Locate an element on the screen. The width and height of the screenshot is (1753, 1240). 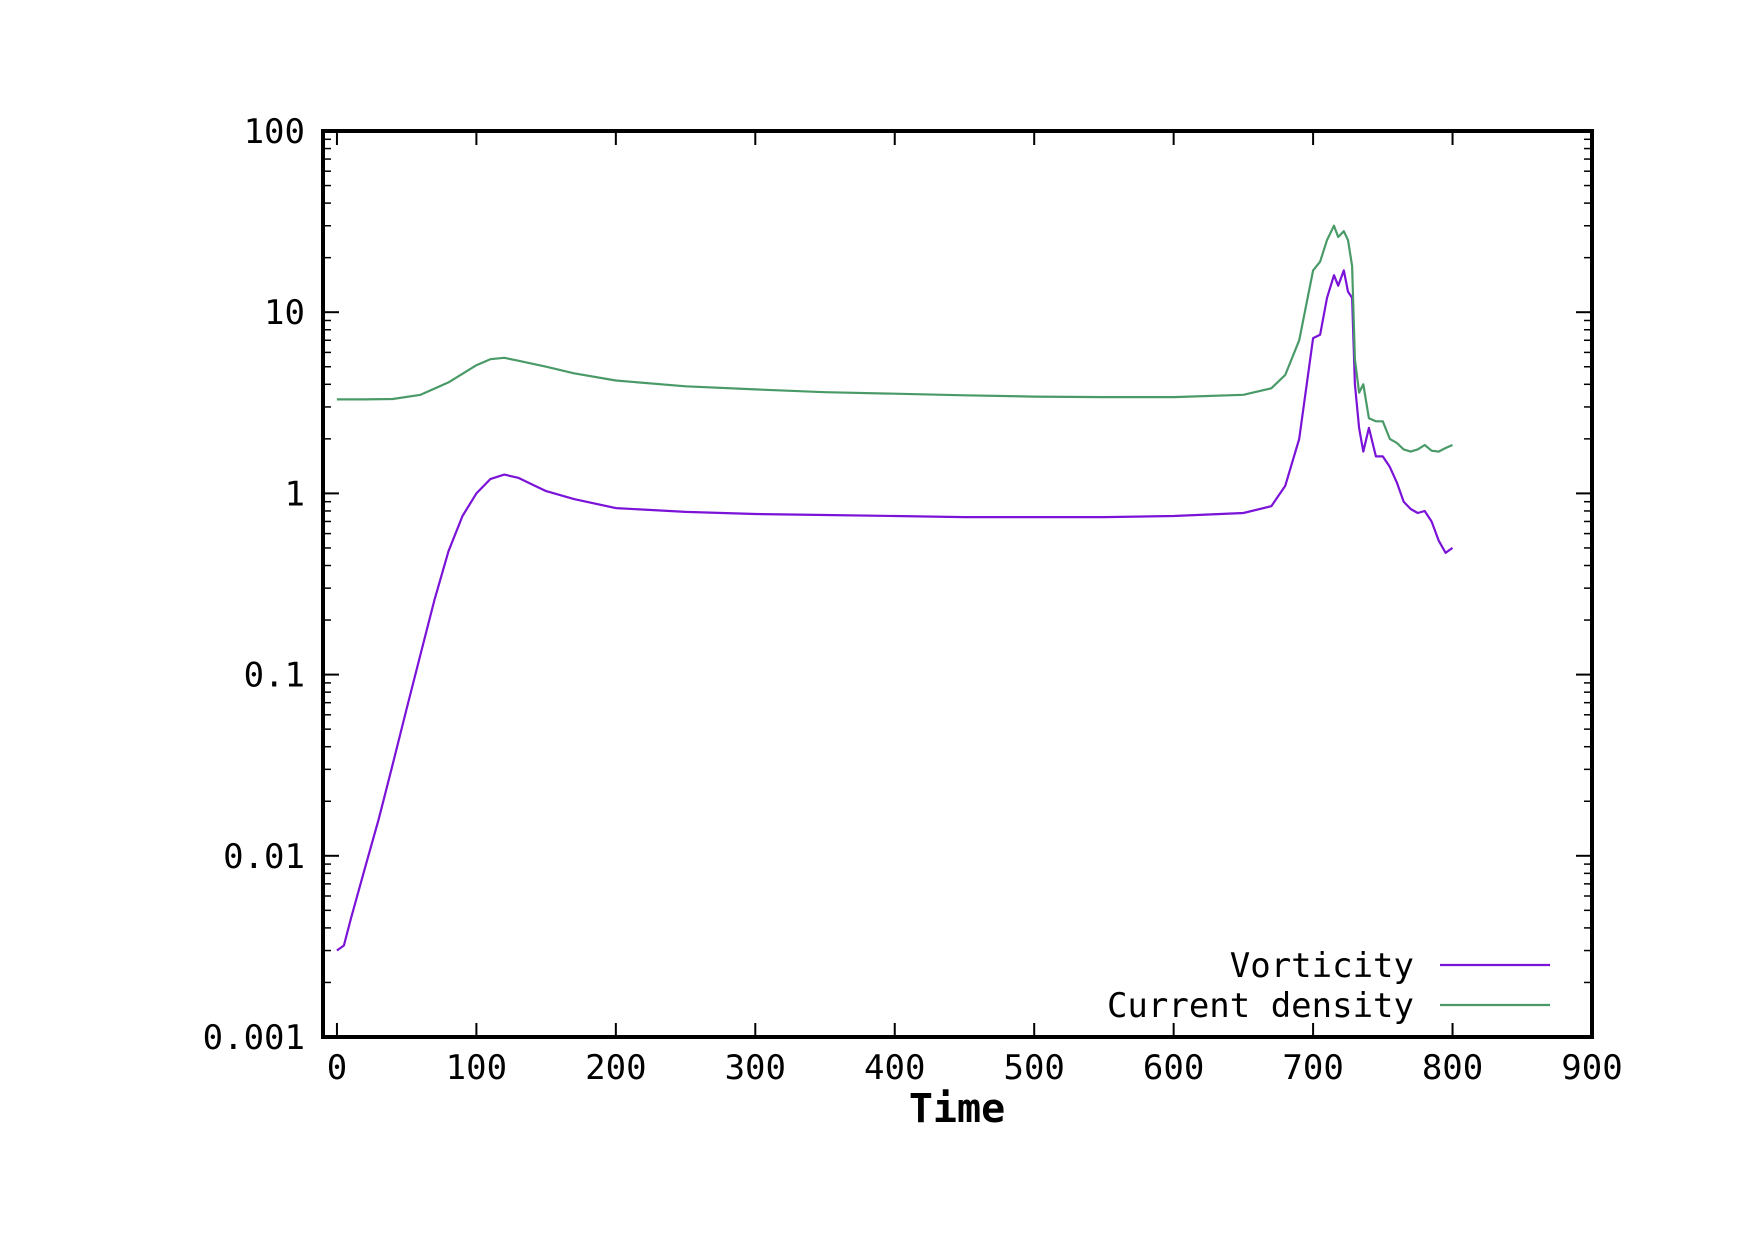
x-tick-label: 500 is located at coordinates (1033, 1068).